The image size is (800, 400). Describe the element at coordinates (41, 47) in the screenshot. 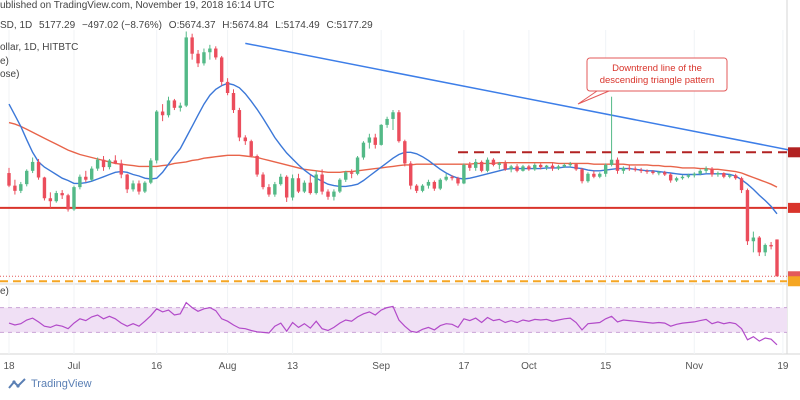

I see `pair-line: ollar, 1D, HITBTC` at that location.